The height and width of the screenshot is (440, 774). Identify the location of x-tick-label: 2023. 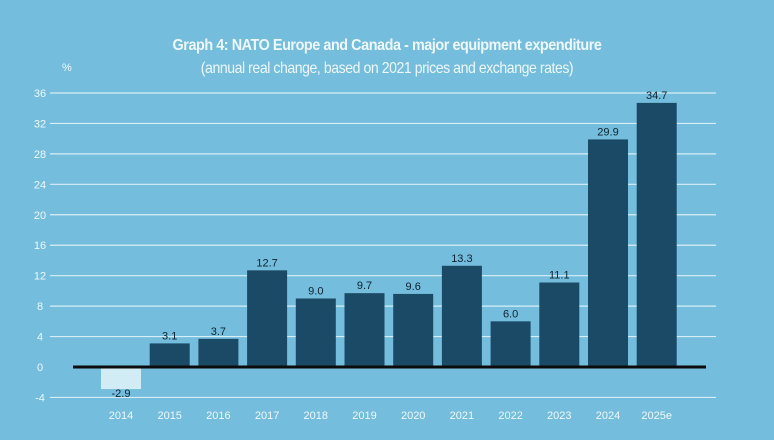
(559, 416).